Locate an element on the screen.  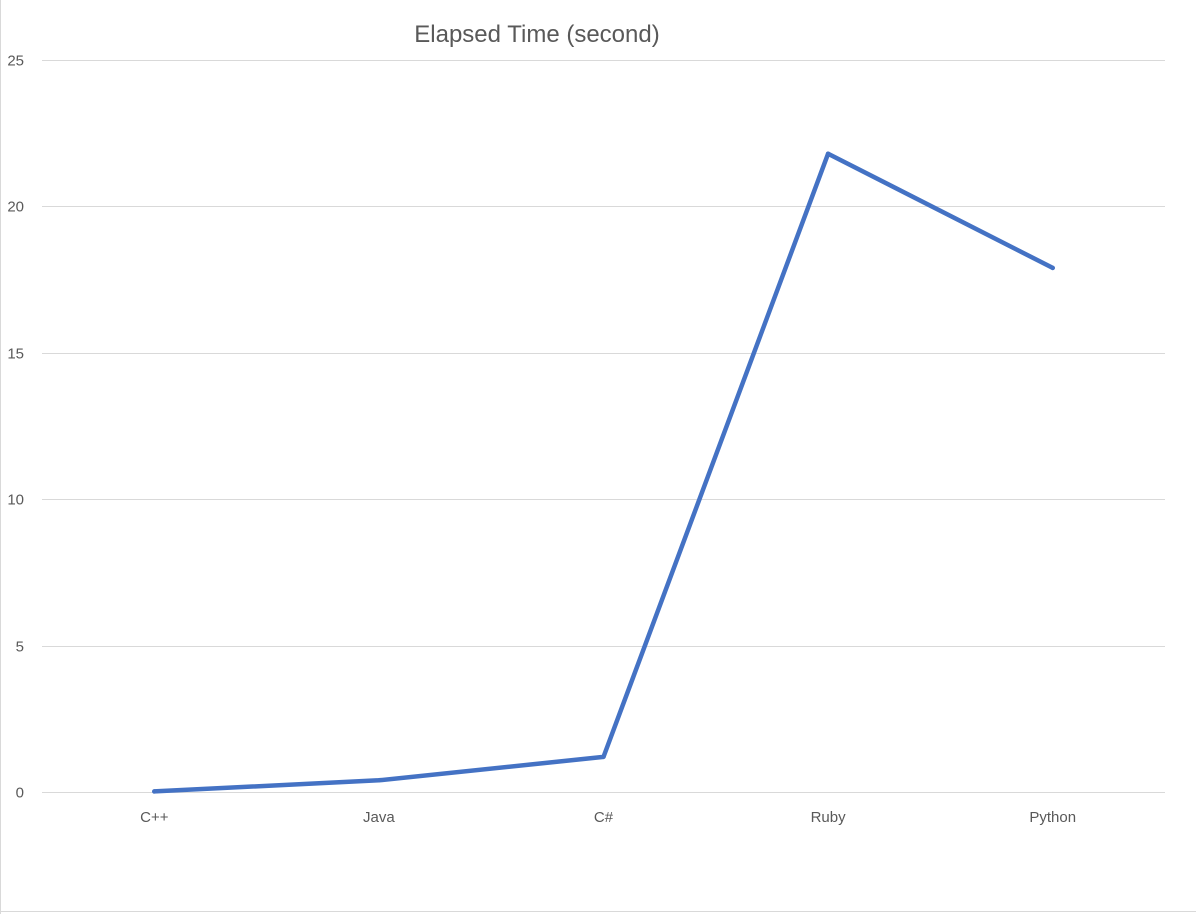
x-axis-tick-labels: C++ Java C# Ruby Python is located at coordinates (608, 817).